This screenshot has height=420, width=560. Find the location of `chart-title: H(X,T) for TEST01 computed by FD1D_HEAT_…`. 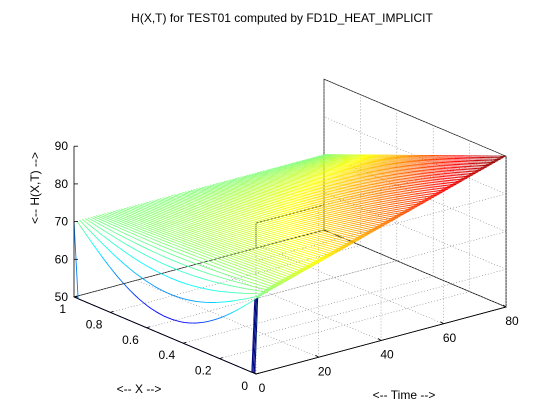

chart-title: H(X,T) for TEST01 computed by FD1D_HEAT_… is located at coordinates (282, 18).